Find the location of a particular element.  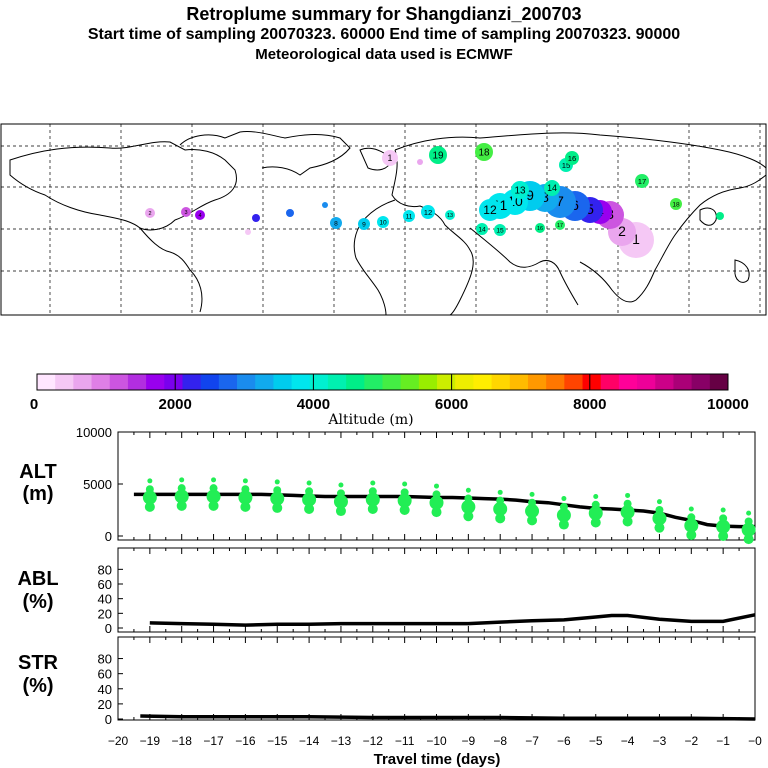

plume-cluster-number: 12 is located at coordinates (428, 212).